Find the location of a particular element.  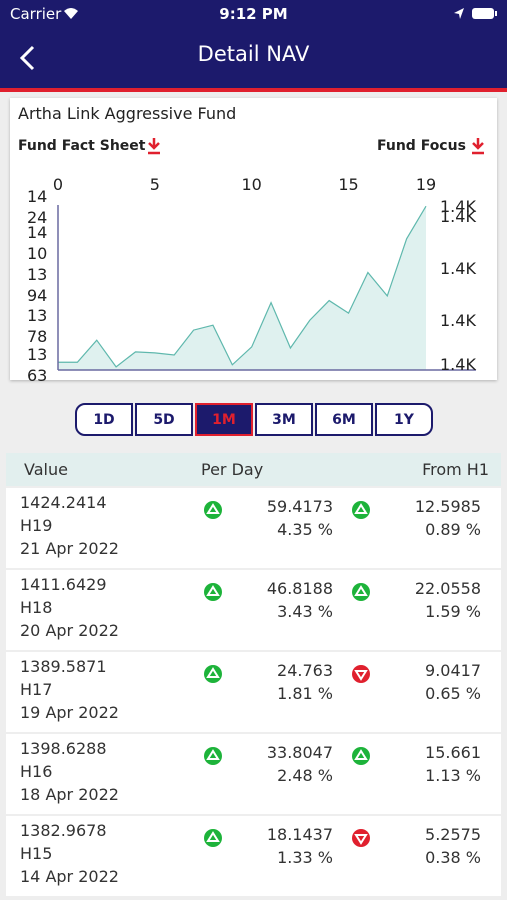

header: Detail NAV is located at coordinates (253, 59).